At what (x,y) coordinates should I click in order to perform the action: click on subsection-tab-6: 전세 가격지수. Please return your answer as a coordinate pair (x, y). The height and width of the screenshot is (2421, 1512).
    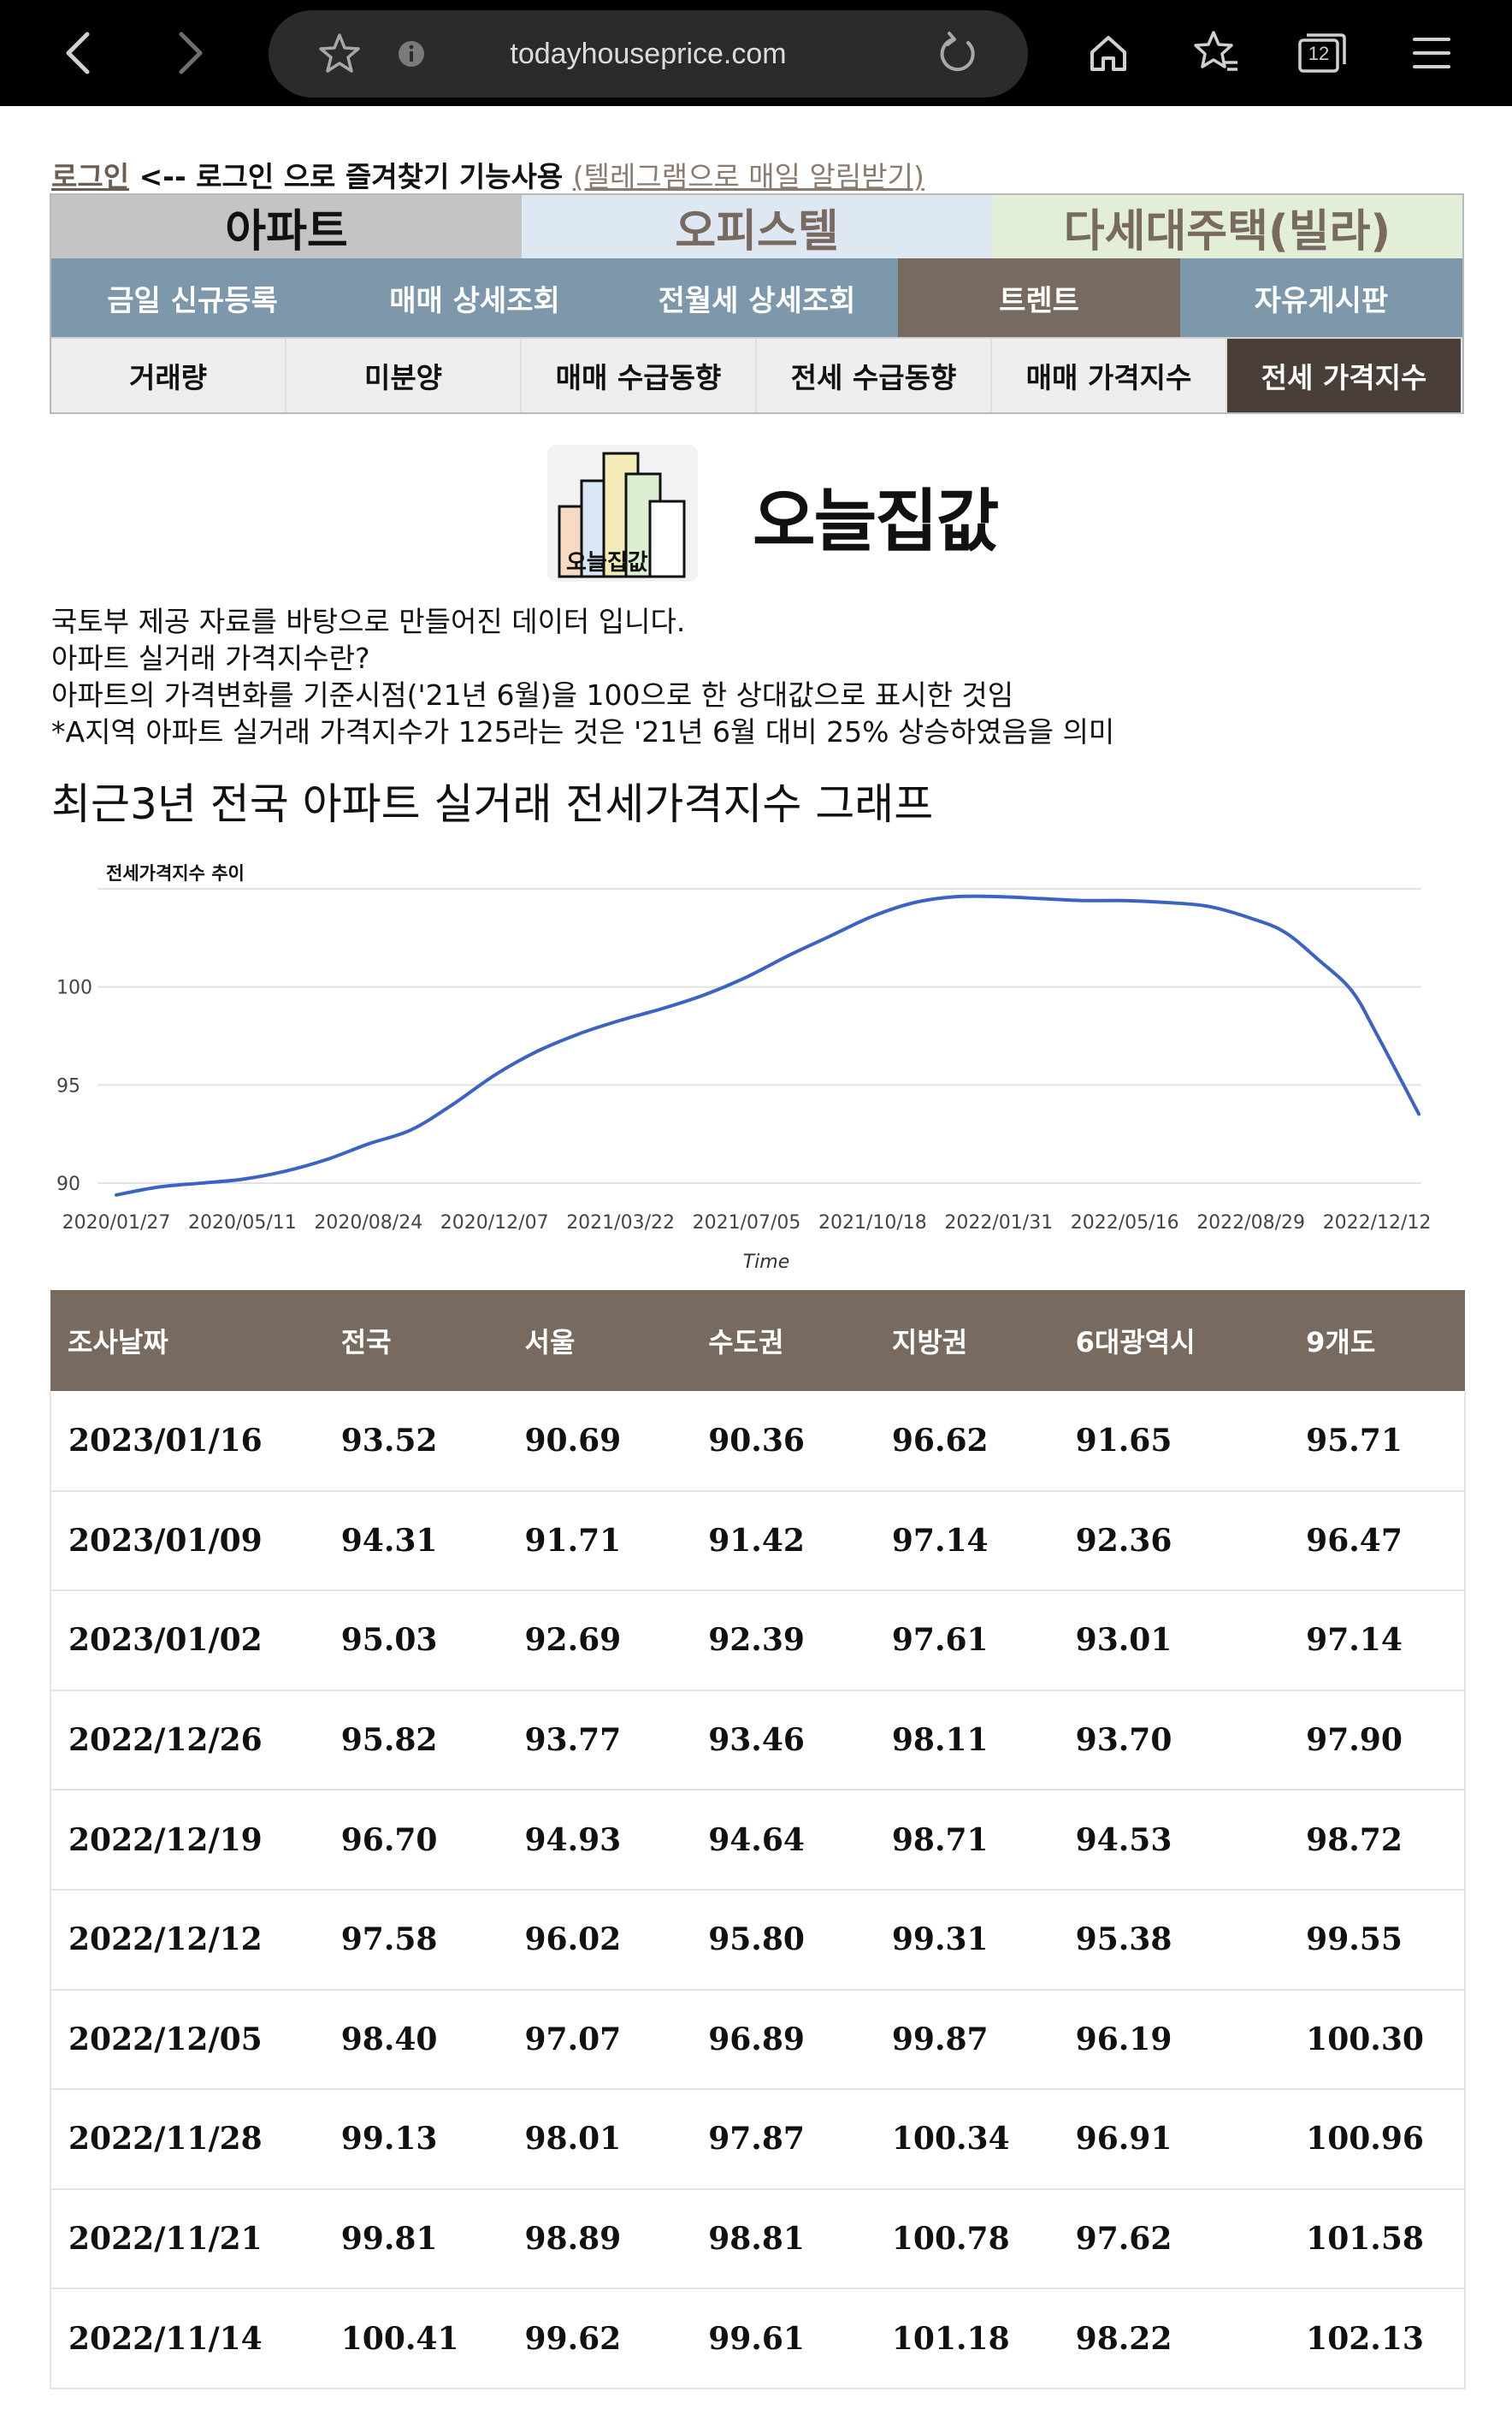
    Looking at the image, I should click on (1344, 375).